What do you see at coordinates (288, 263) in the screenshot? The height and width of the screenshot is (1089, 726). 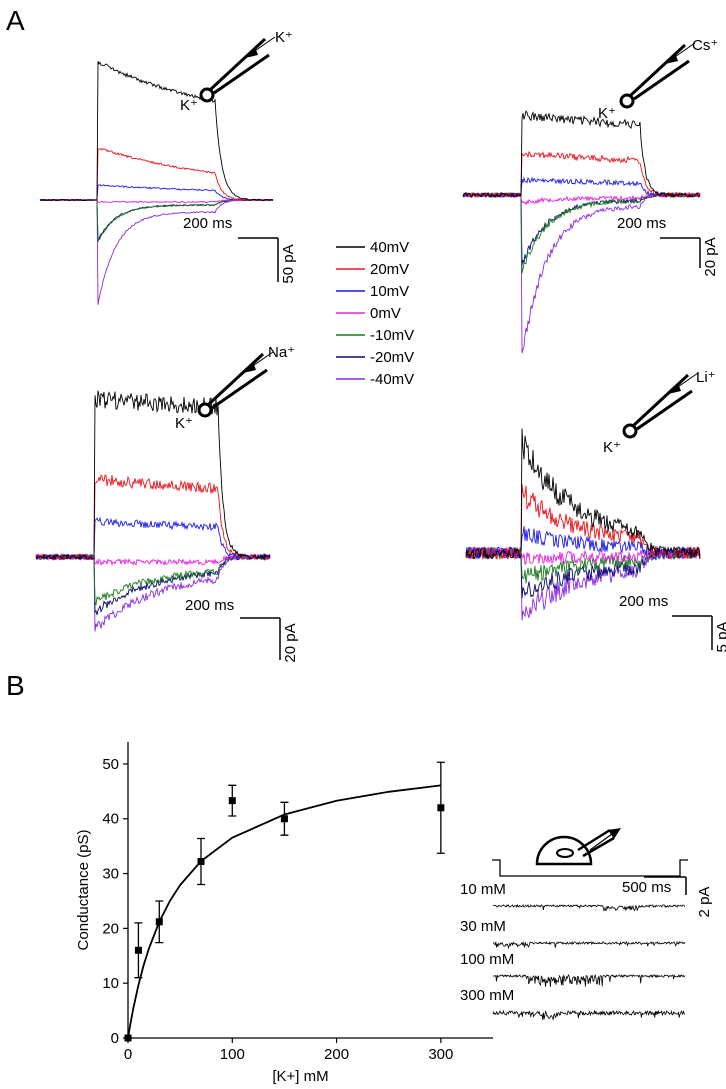 I see `current-scale-label: 50 pA` at bounding box center [288, 263].